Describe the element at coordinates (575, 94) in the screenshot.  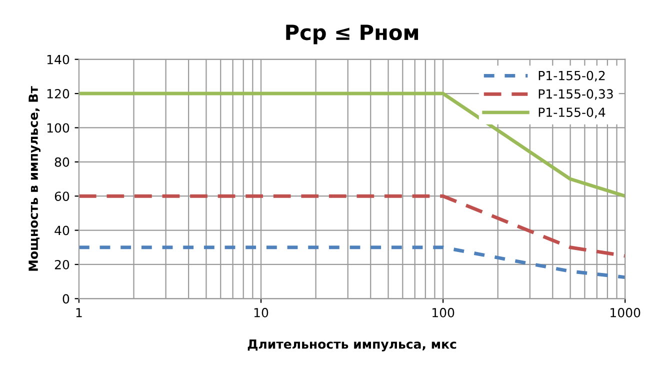
I see `legend-label: Р1-155-0,33` at that location.